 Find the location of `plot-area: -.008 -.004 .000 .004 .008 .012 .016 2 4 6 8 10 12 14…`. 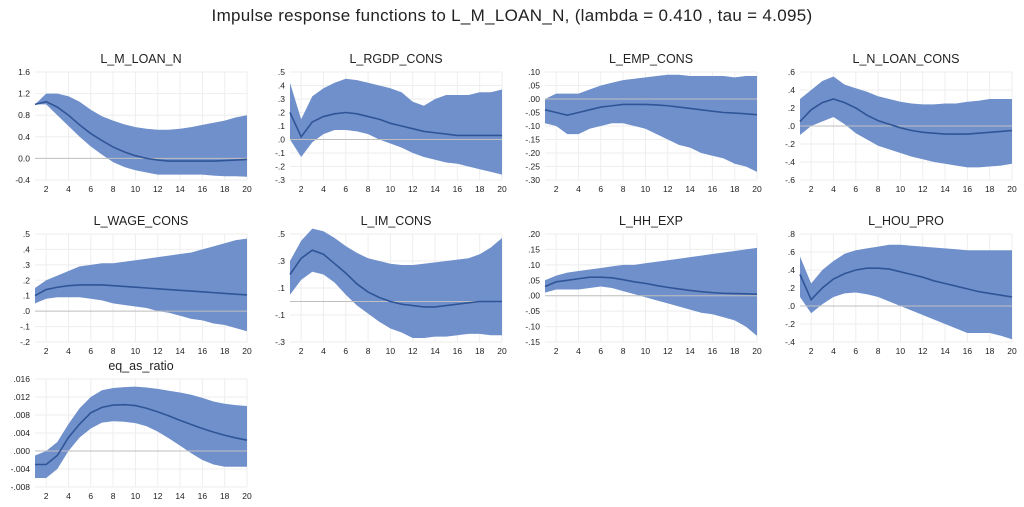

plot-area: -.008 -.004 .000 .004 .008 .012 .016 2 4 6 8 10 12 14… is located at coordinates (131, 437).